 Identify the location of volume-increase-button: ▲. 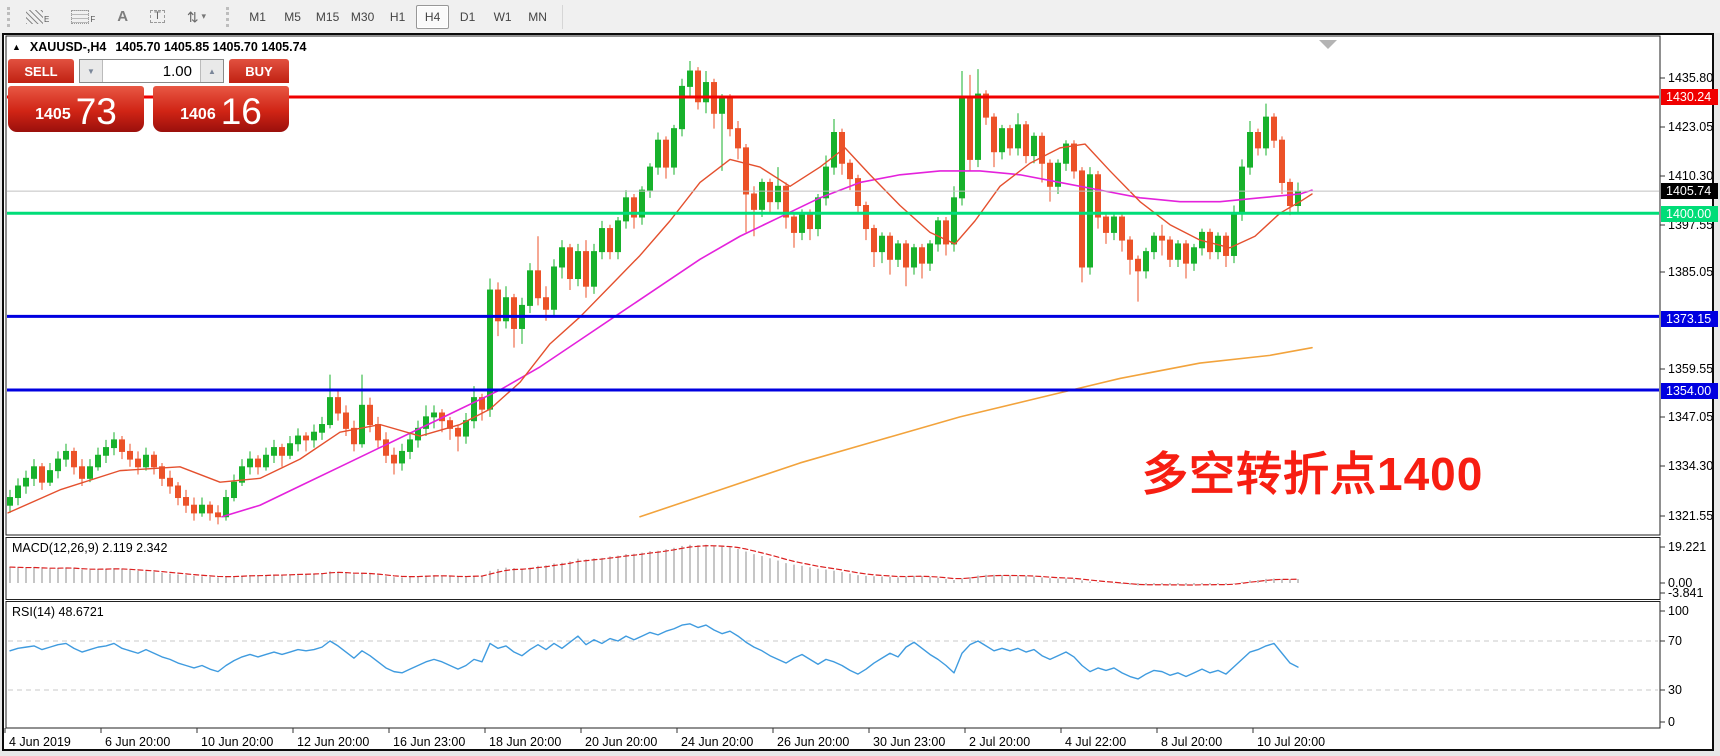
(211, 71).